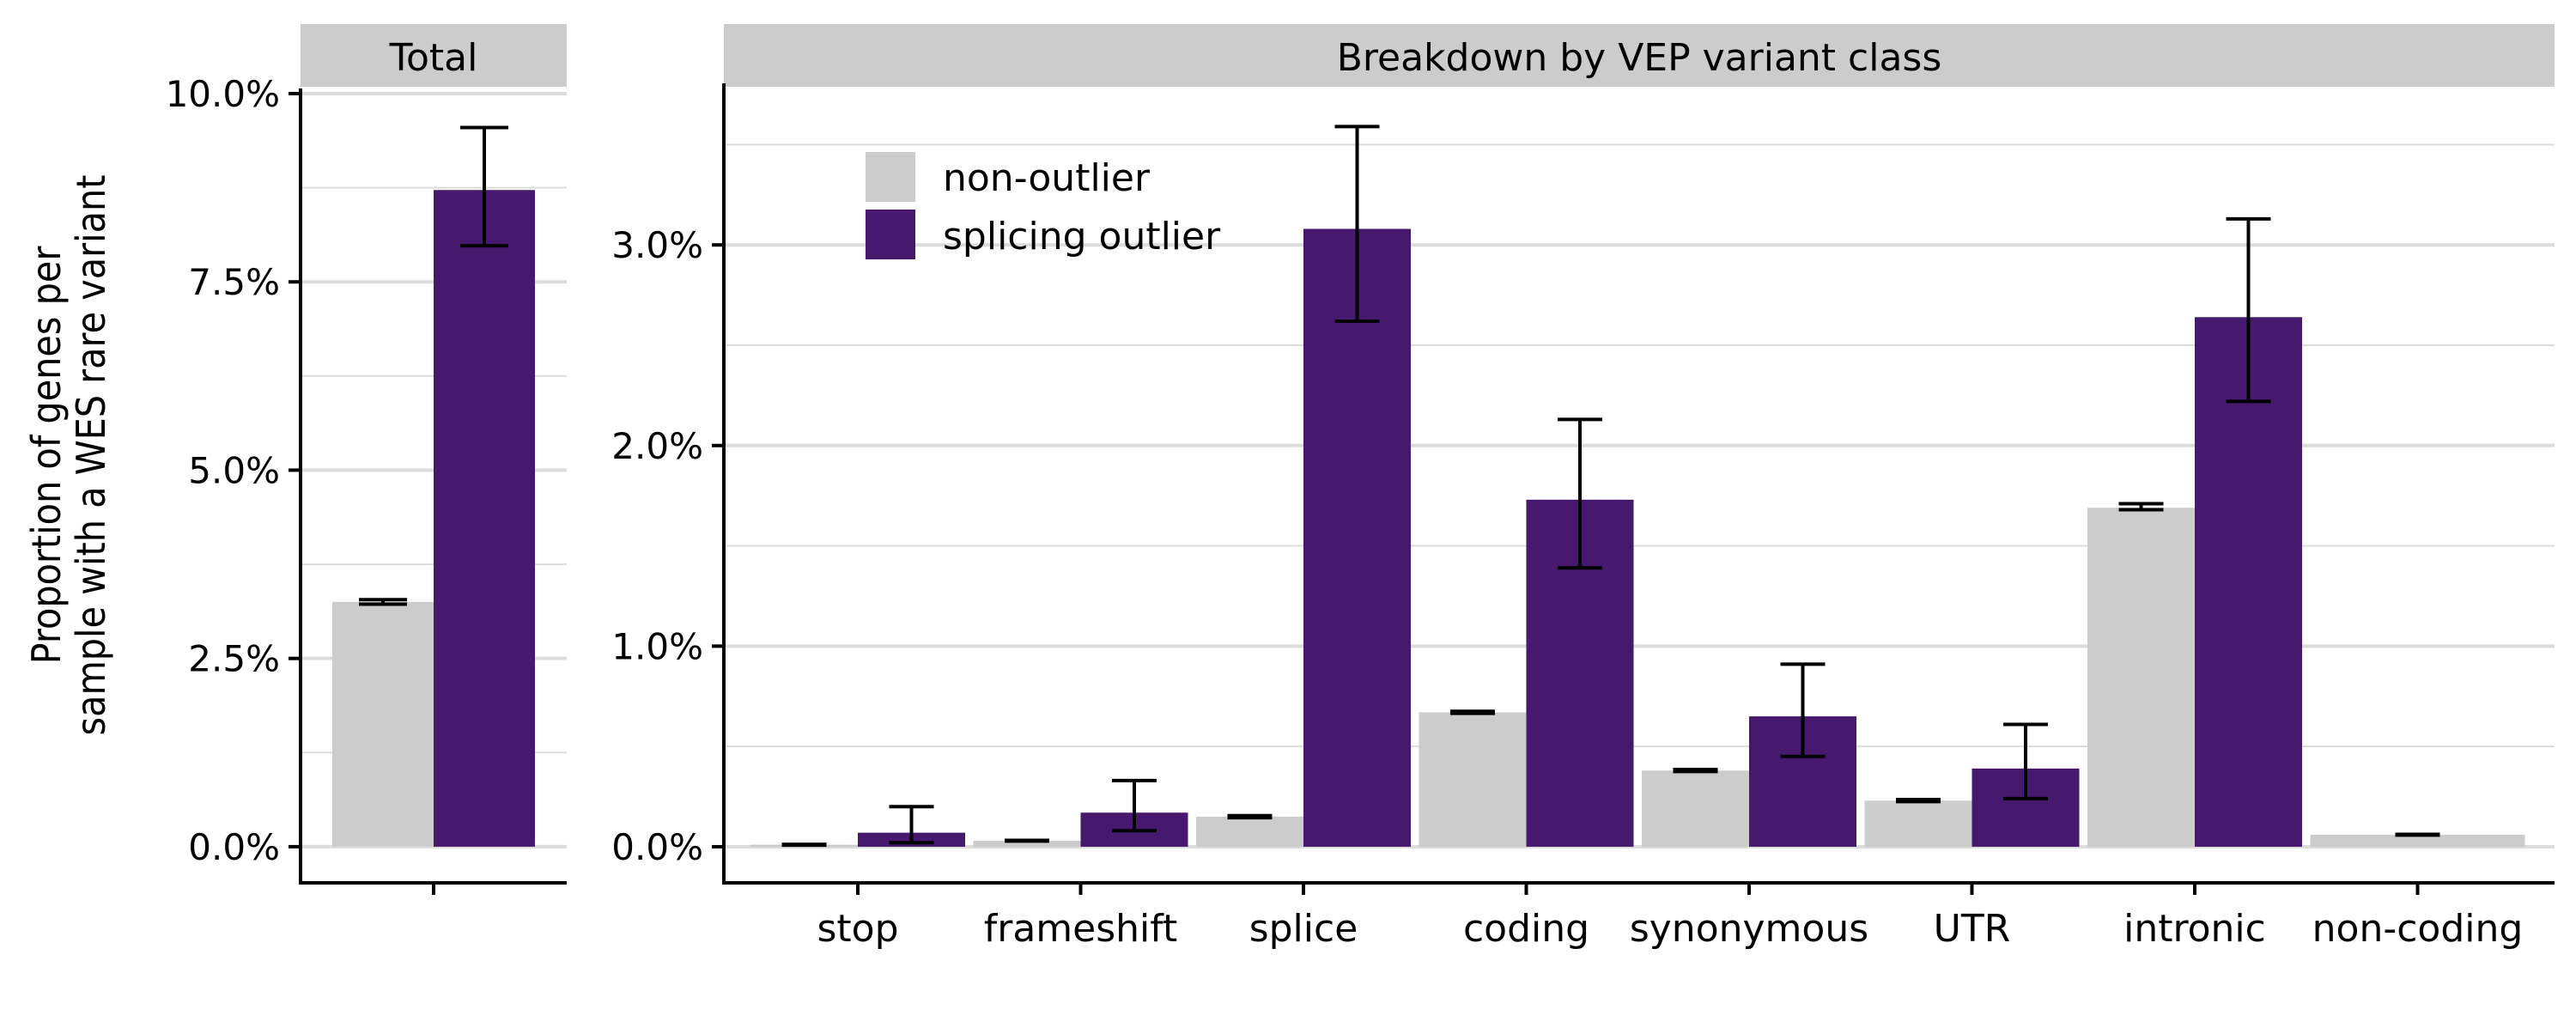 The width and height of the screenshot is (2576, 1034). I want to click on panel-title: Breakdown by VEP variant class, so click(1639, 58).